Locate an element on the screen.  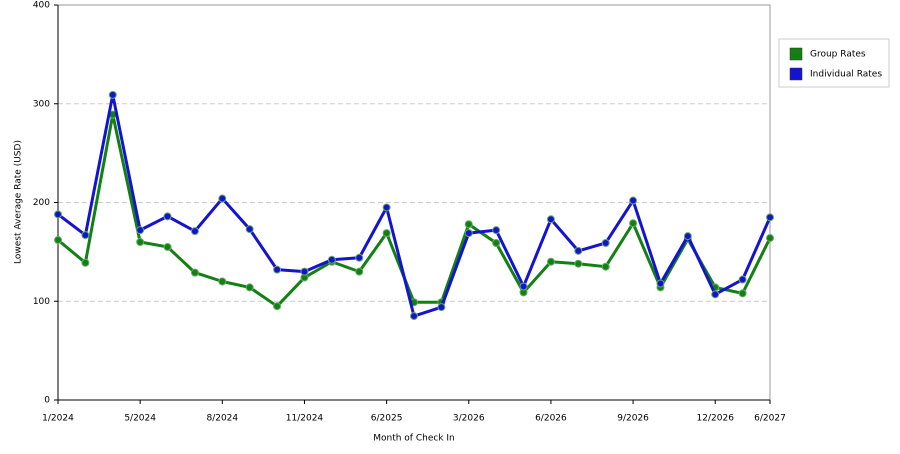
x-axis-label: Month of Check In is located at coordinates (414, 439).